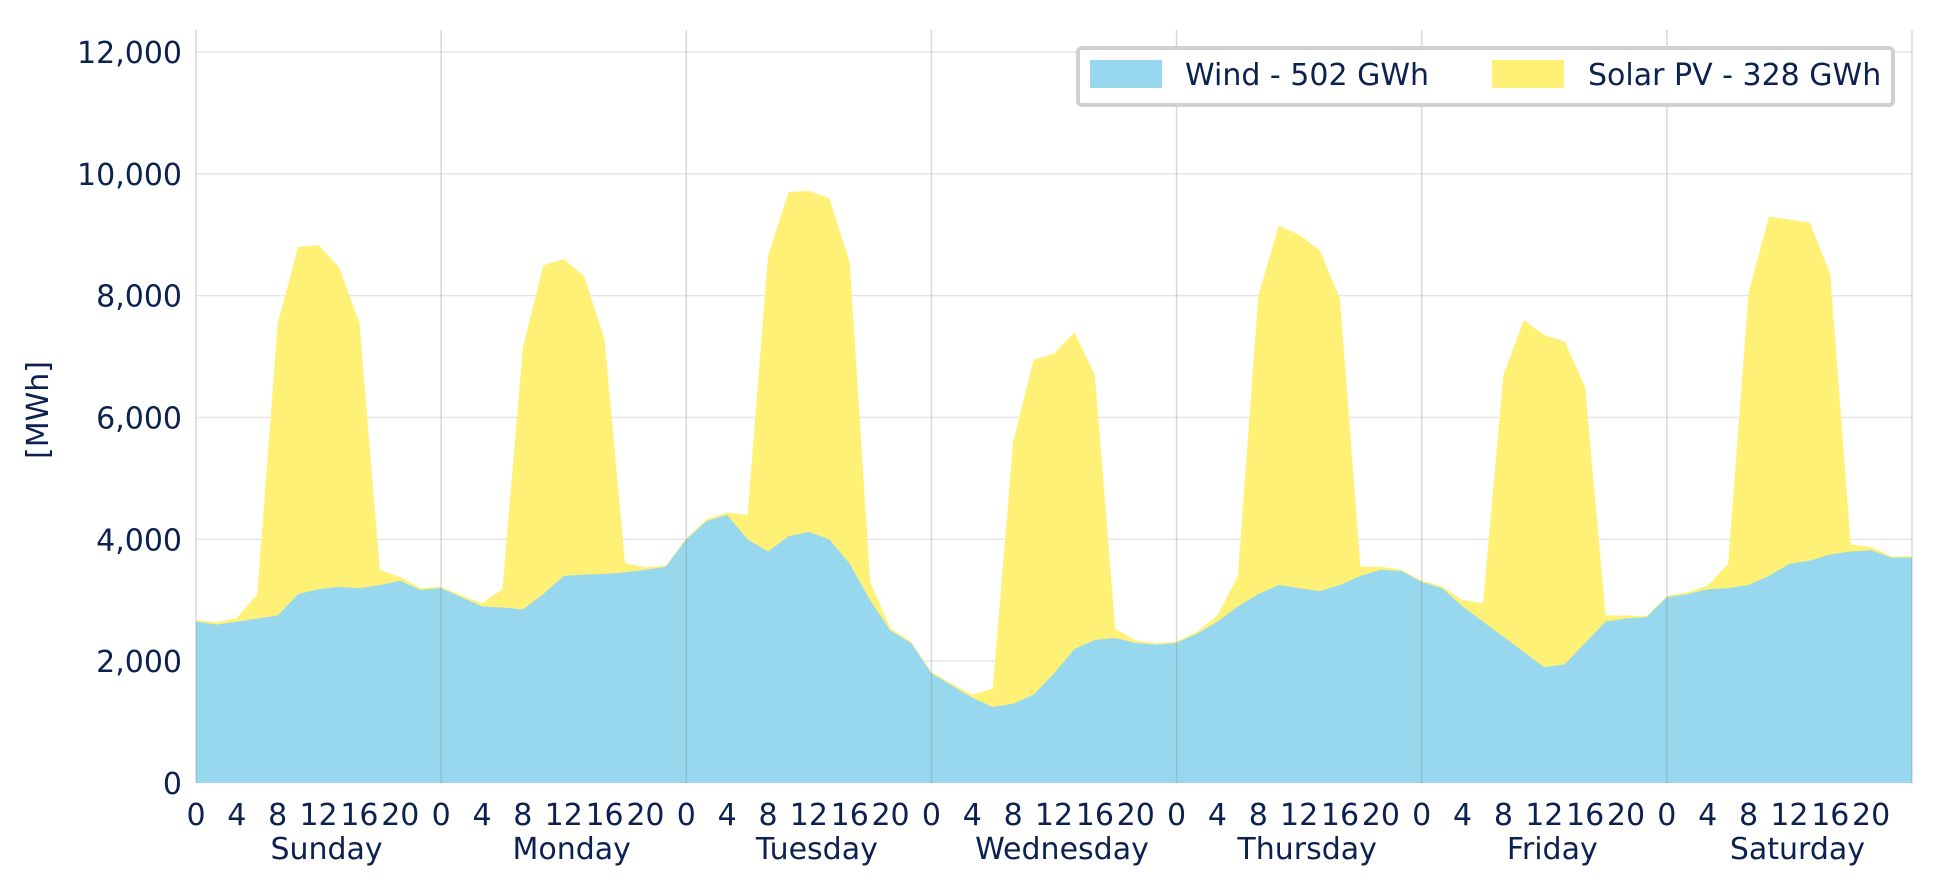 This screenshot has width=1940, height=894. What do you see at coordinates (139, 662) in the screenshot?
I see `y-tick-label: 2,000` at bounding box center [139, 662].